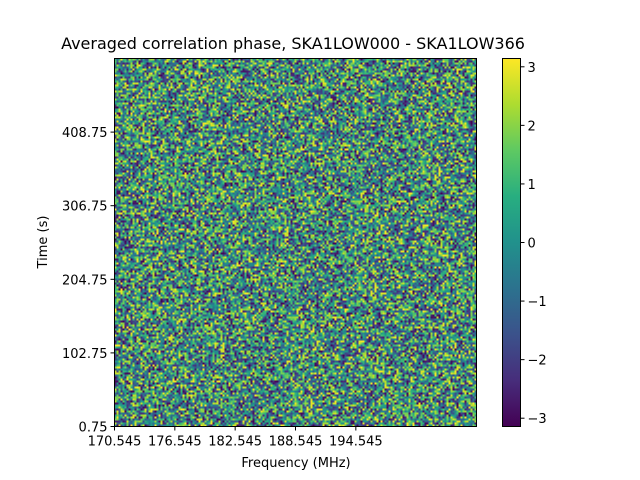 The width and height of the screenshot is (640, 480). Describe the element at coordinates (85, 280) in the screenshot. I see `y-tick-label: 204.75` at that location.